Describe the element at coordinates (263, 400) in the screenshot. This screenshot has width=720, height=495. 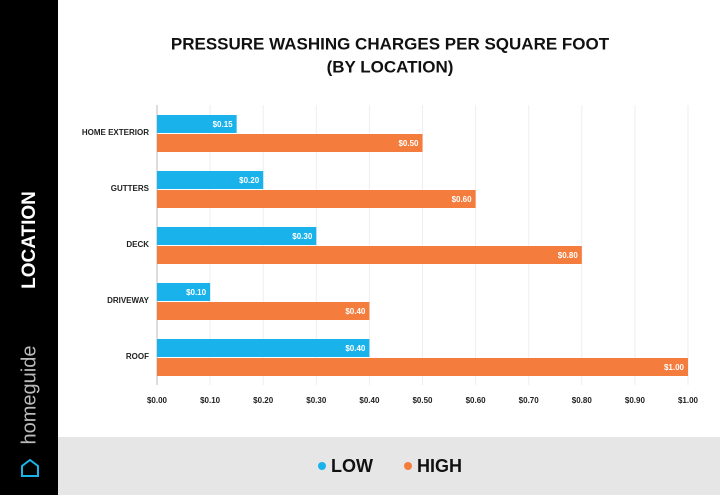
I see `x-tick-label: $0.20` at that location.